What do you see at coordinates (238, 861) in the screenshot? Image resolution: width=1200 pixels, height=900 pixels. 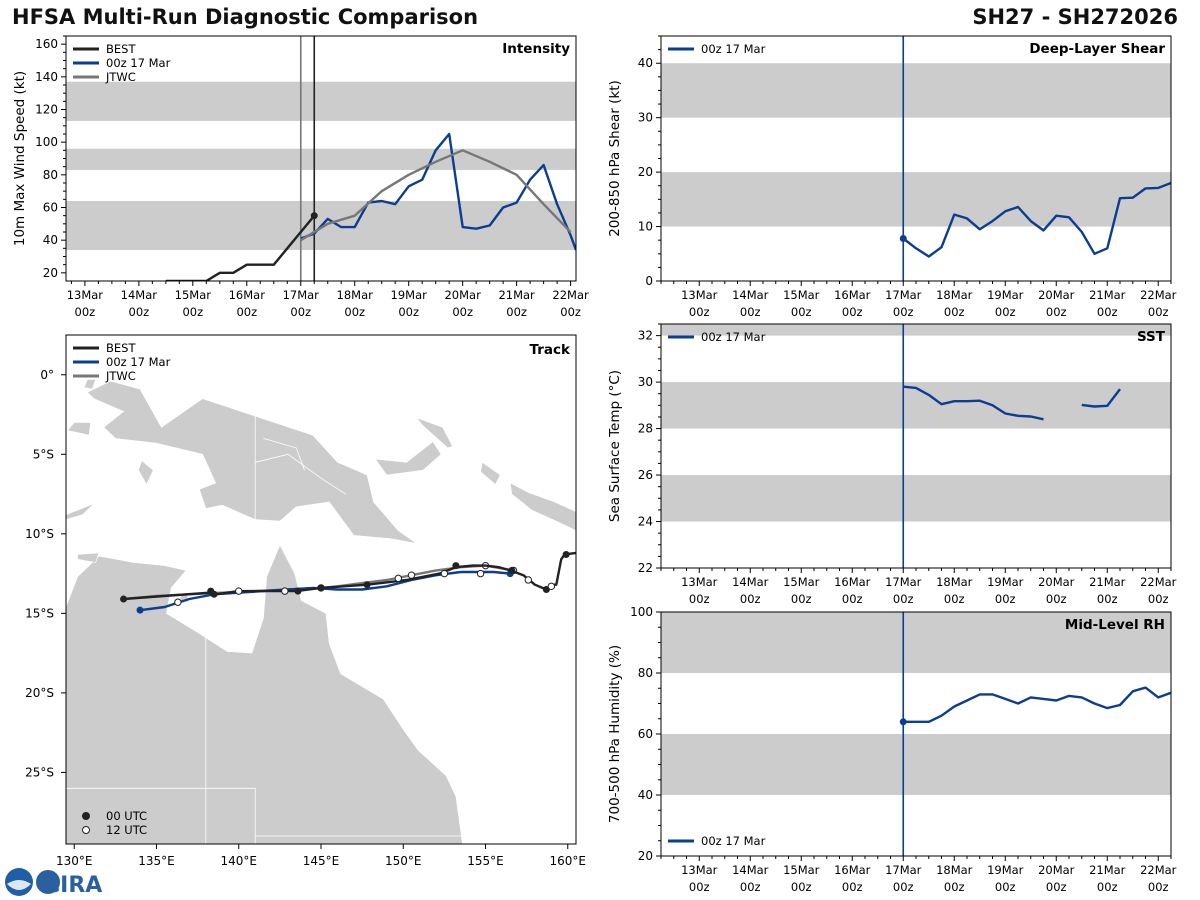 I see `track-xtick-label: 140°E` at bounding box center [238, 861].